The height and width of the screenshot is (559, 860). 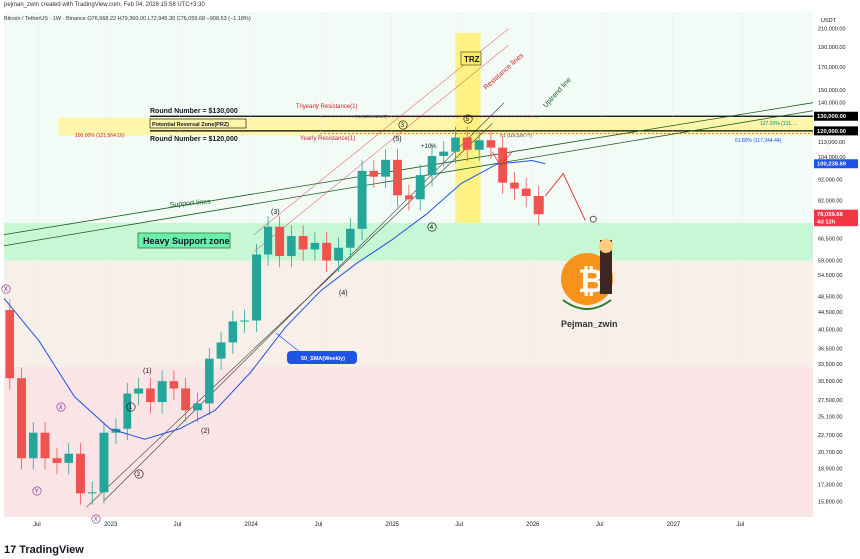 What do you see at coordinates (51, 550) in the screenshot?
I see `brand-label: TradingView` at bounding box center [51, 550].